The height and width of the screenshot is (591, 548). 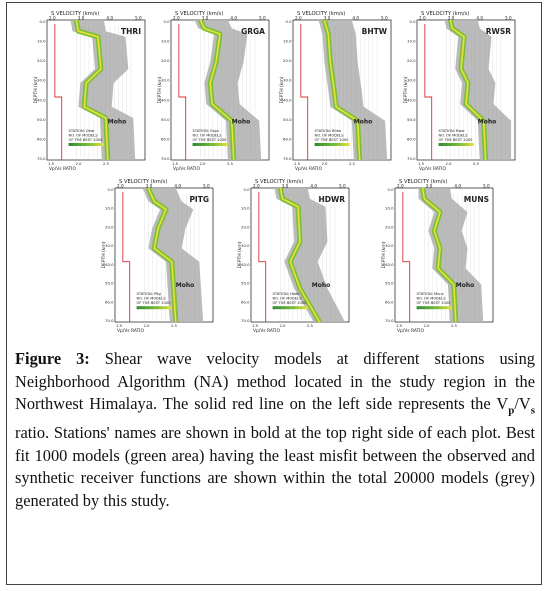 What do you see at coordinates (476, 199) in the screenshot?
I see `station-name: MUNS` at bounding box center [476, 199].